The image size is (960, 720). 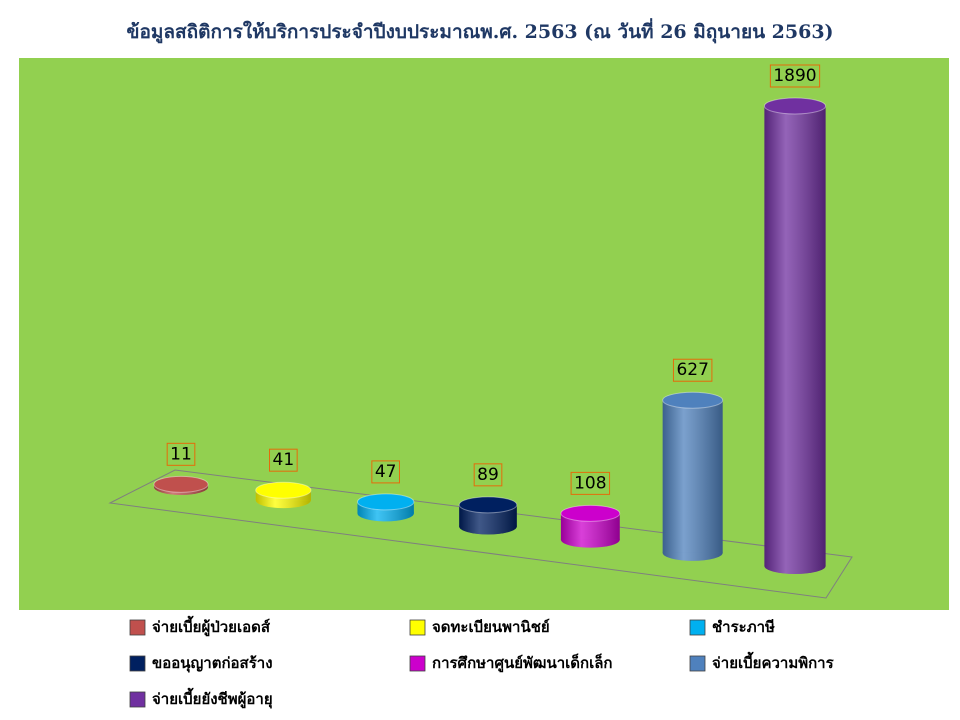 I want to click on legend-label: จดทะเบียนพานิชย์, so click(x=491, y=627).